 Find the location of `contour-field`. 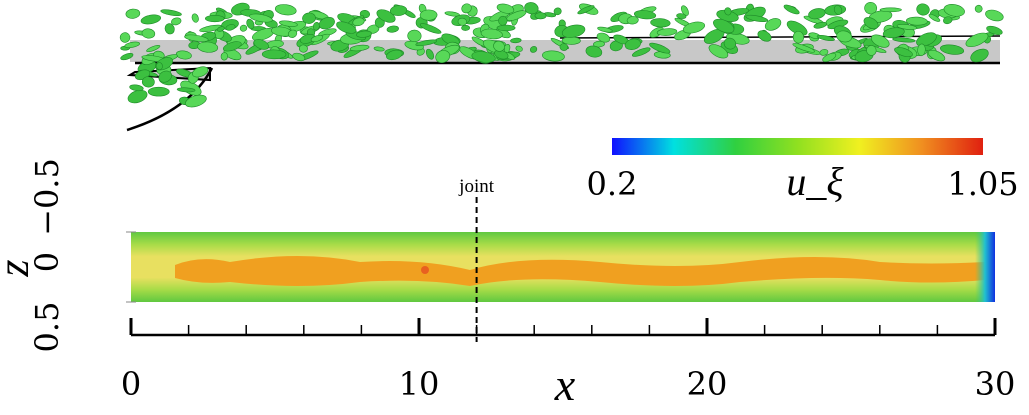

contour-field is located at coordinates (563, 267).